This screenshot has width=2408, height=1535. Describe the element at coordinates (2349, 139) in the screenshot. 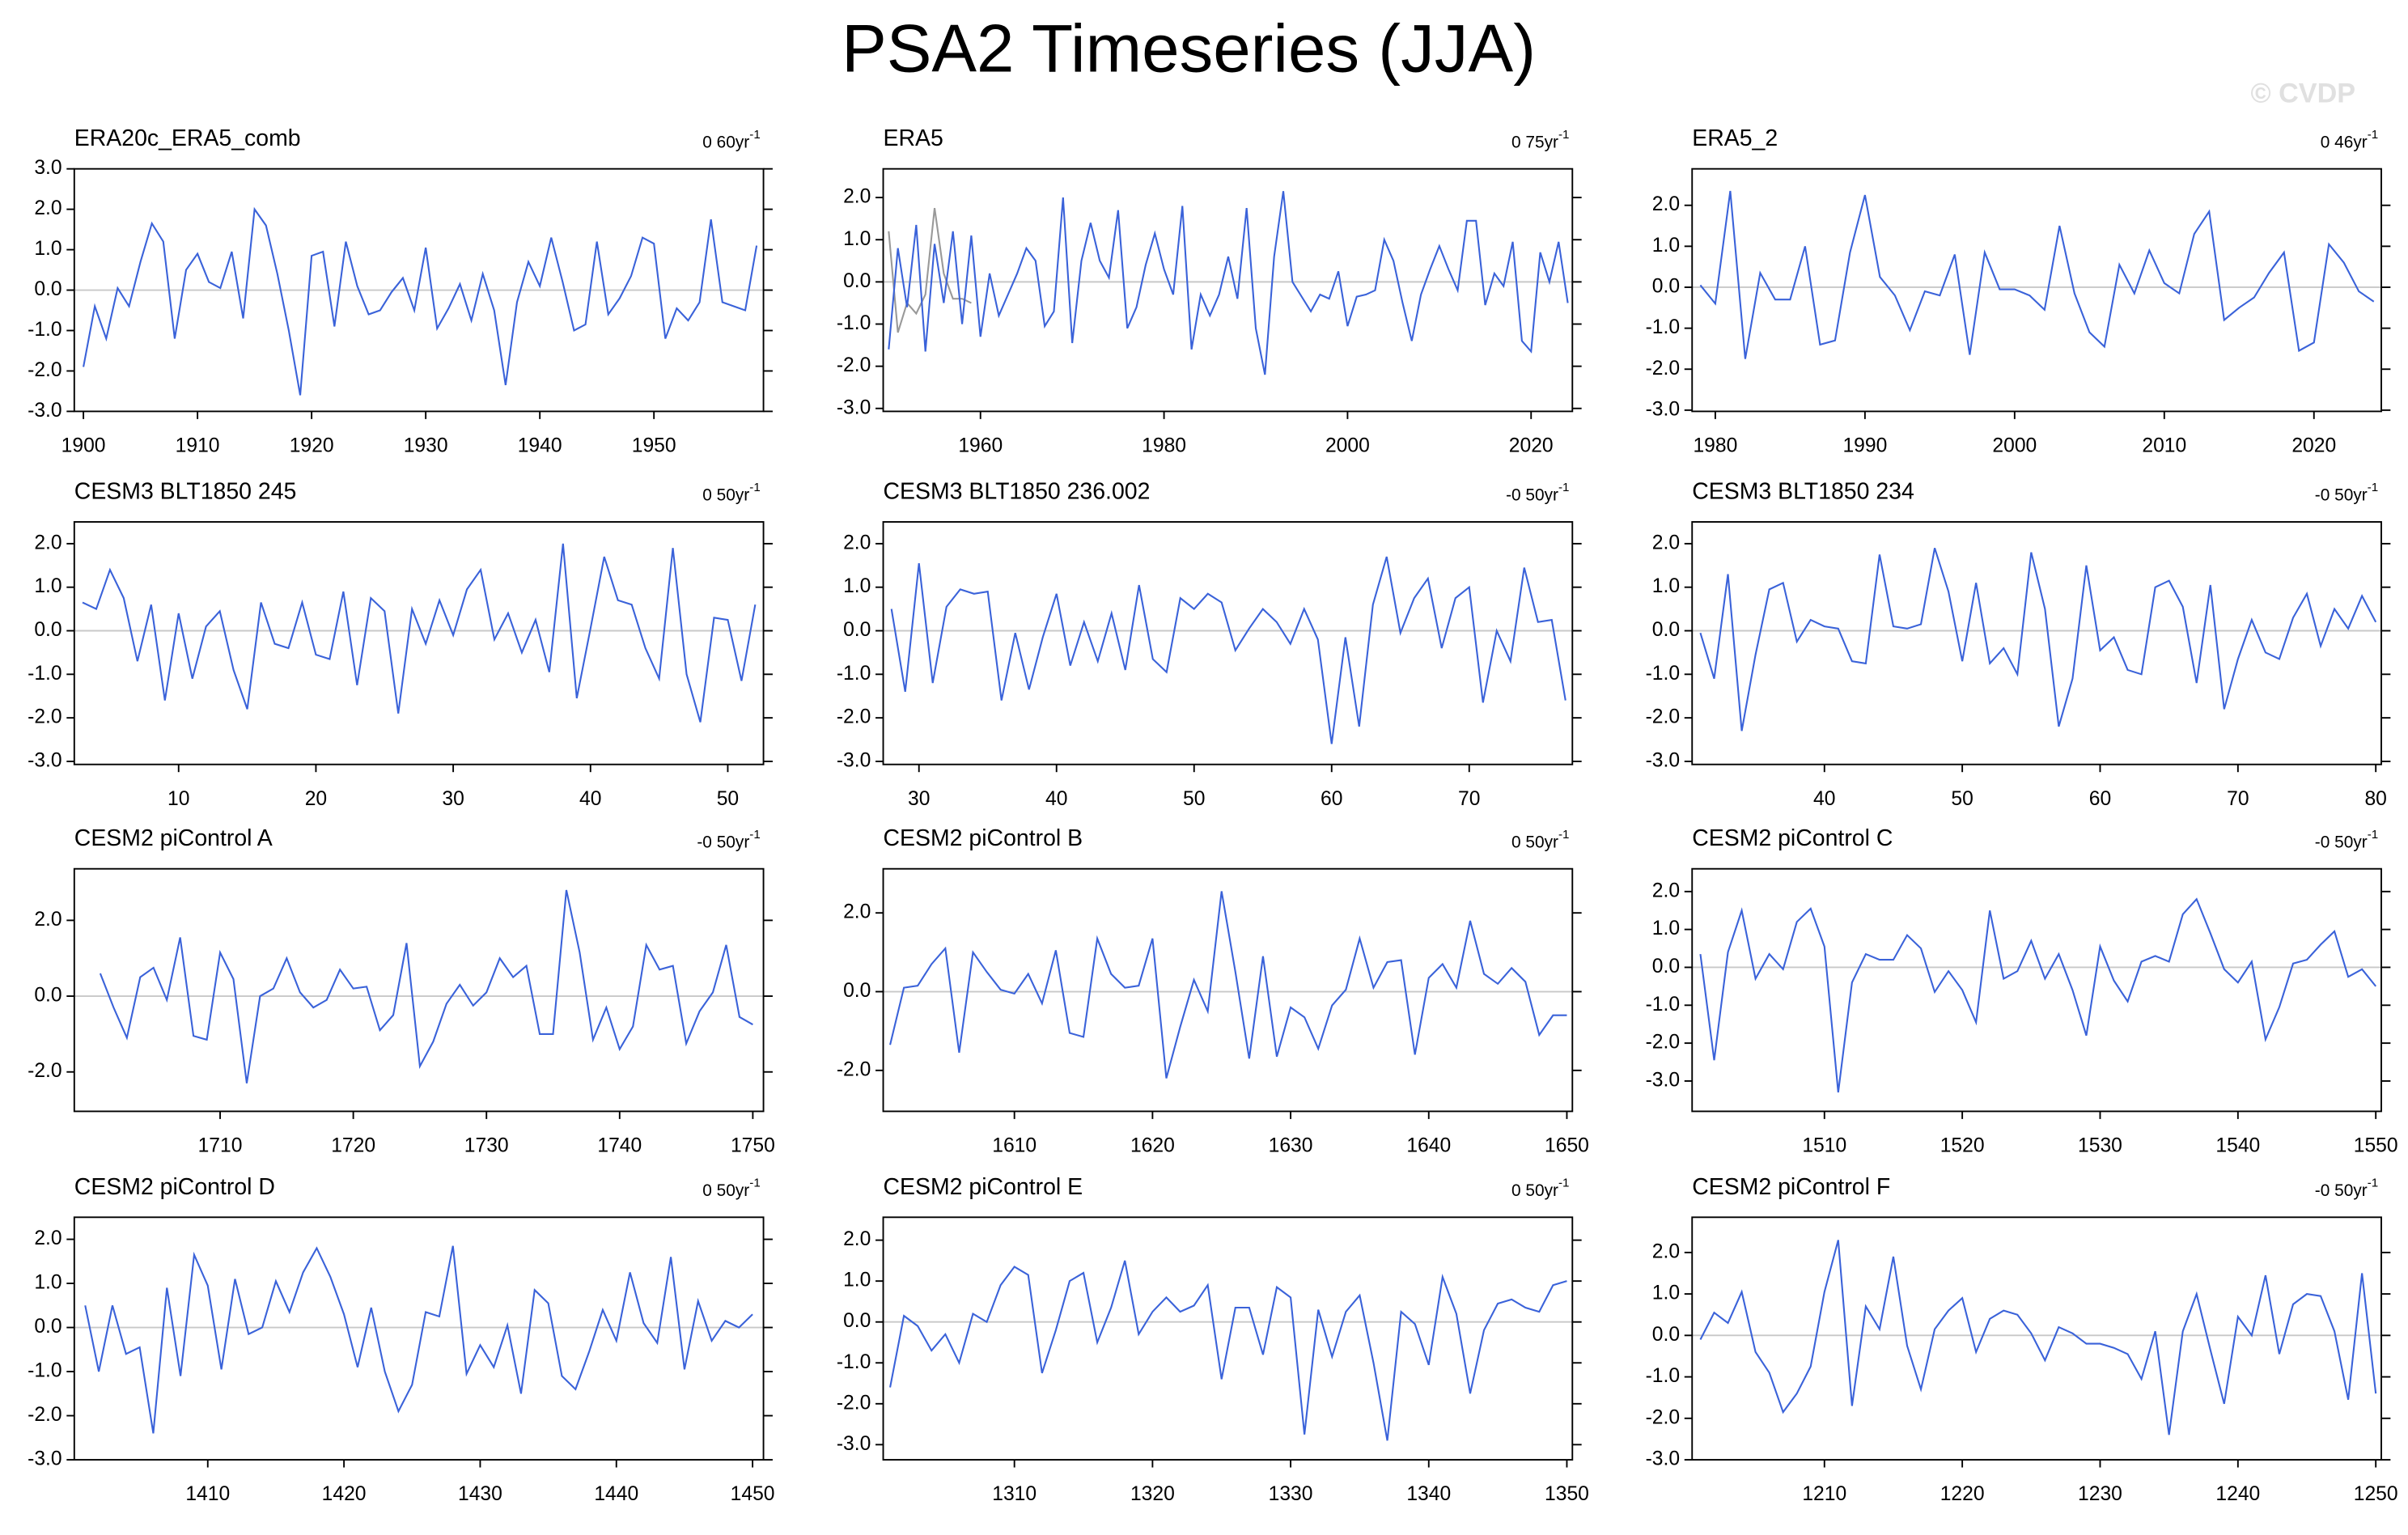

I see `trend-label: 0 46yr-1` at that location.